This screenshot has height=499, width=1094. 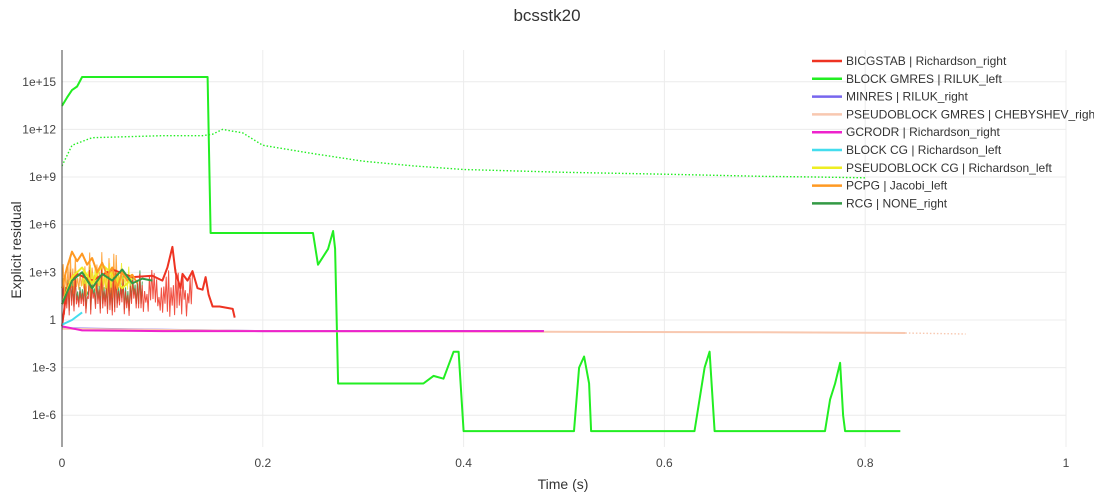 What do you see at coordinates (924, 150) in the screenshot?
I see `legend-label: BLOCK CG | Richardson_left` at bounding box center [924, 150].